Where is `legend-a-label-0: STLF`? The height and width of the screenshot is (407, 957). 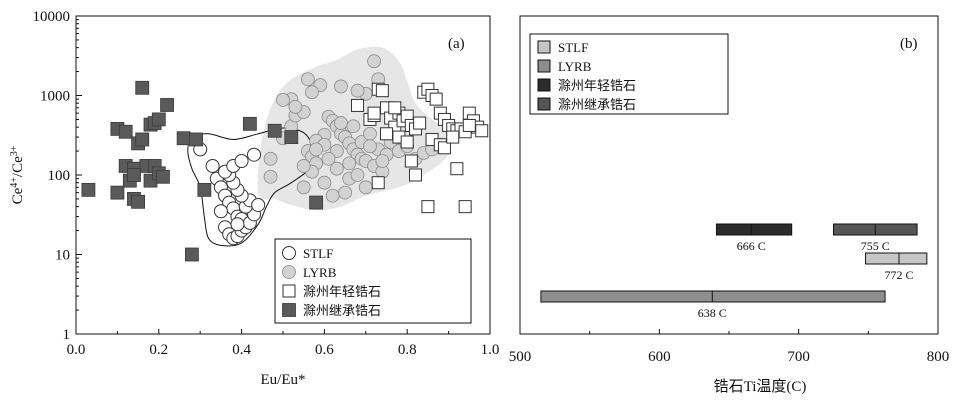 legend-a-label-0: STLF is located at coordinates (318, 253).